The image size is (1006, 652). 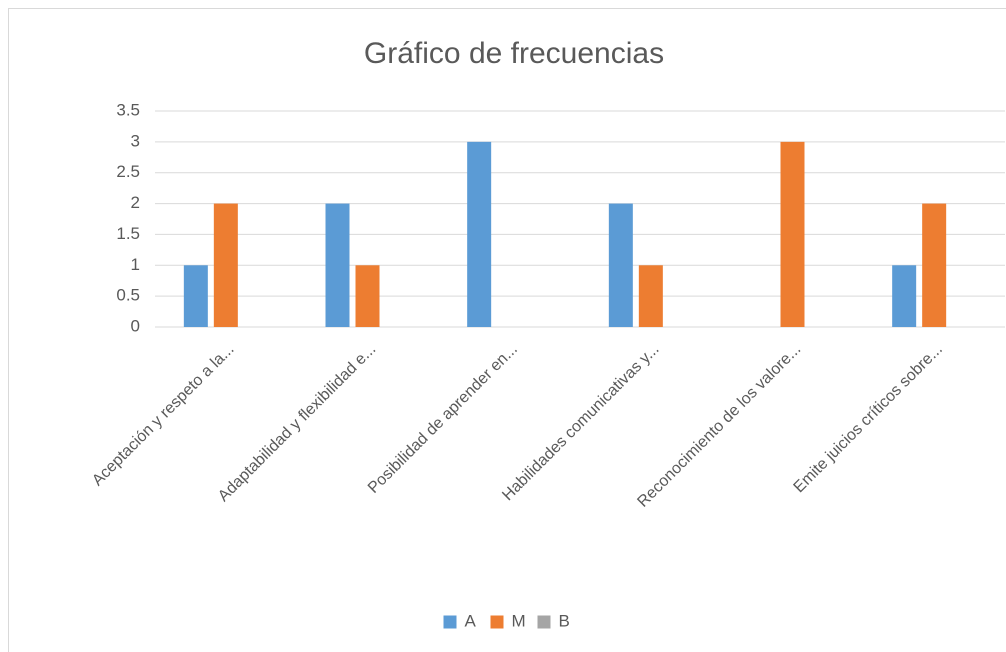 What do you see at coordinates (128, 171) in the screenshot?
I see `y-tick-label: 2.5` at bounding box center [128, 171].